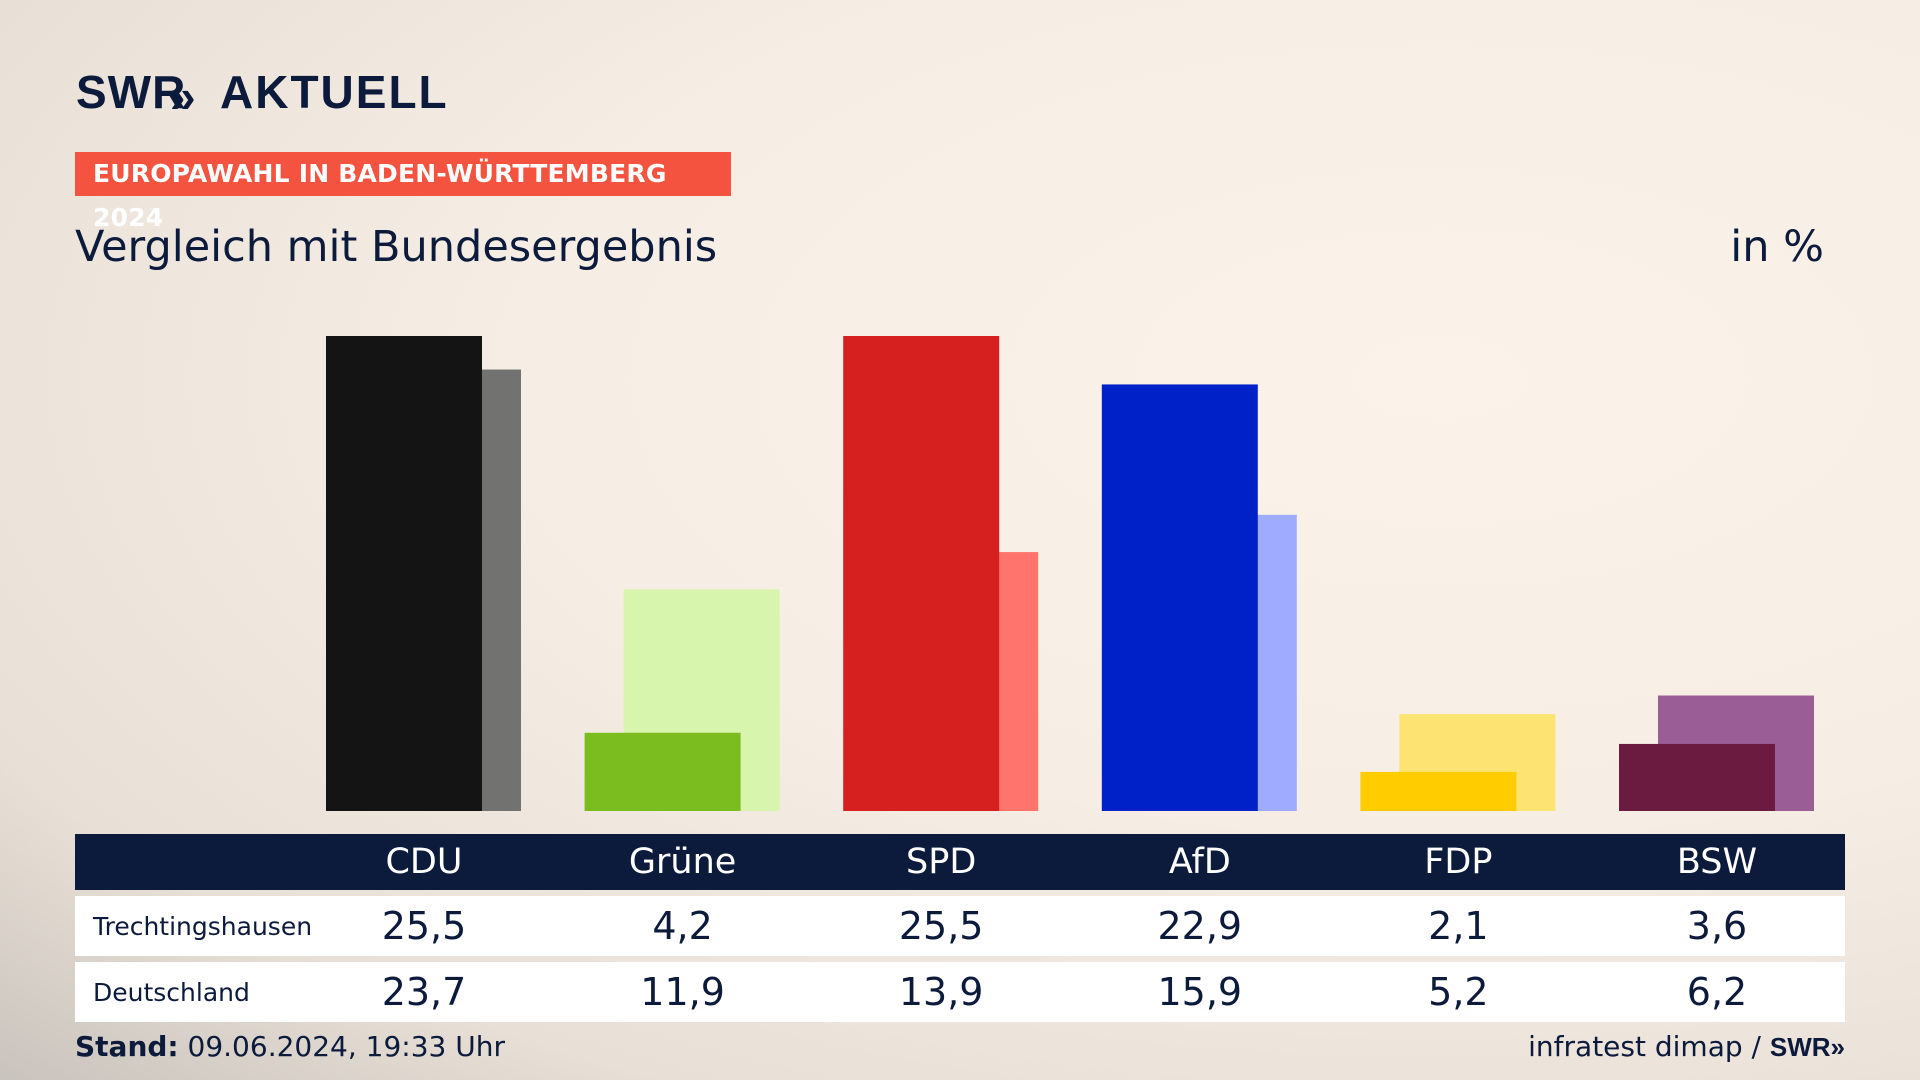 Image resolution: width=1920 pixels, height=1080 pixels. Describe the element at coordinates (1458, 992) in the screenshot. I see `table-cell: 5,2` at that location.